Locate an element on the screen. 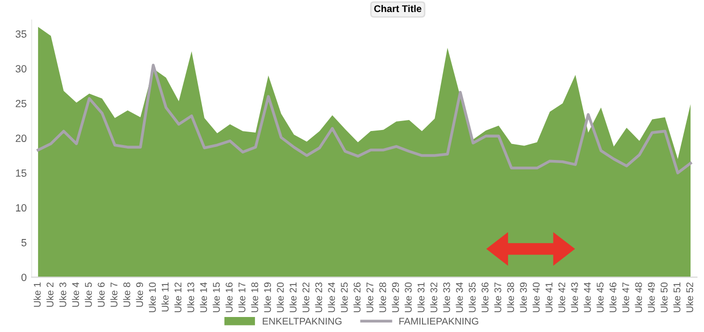 The image size is (704, 332). y-tick-label: 10 is located at coordinates (21, 208).